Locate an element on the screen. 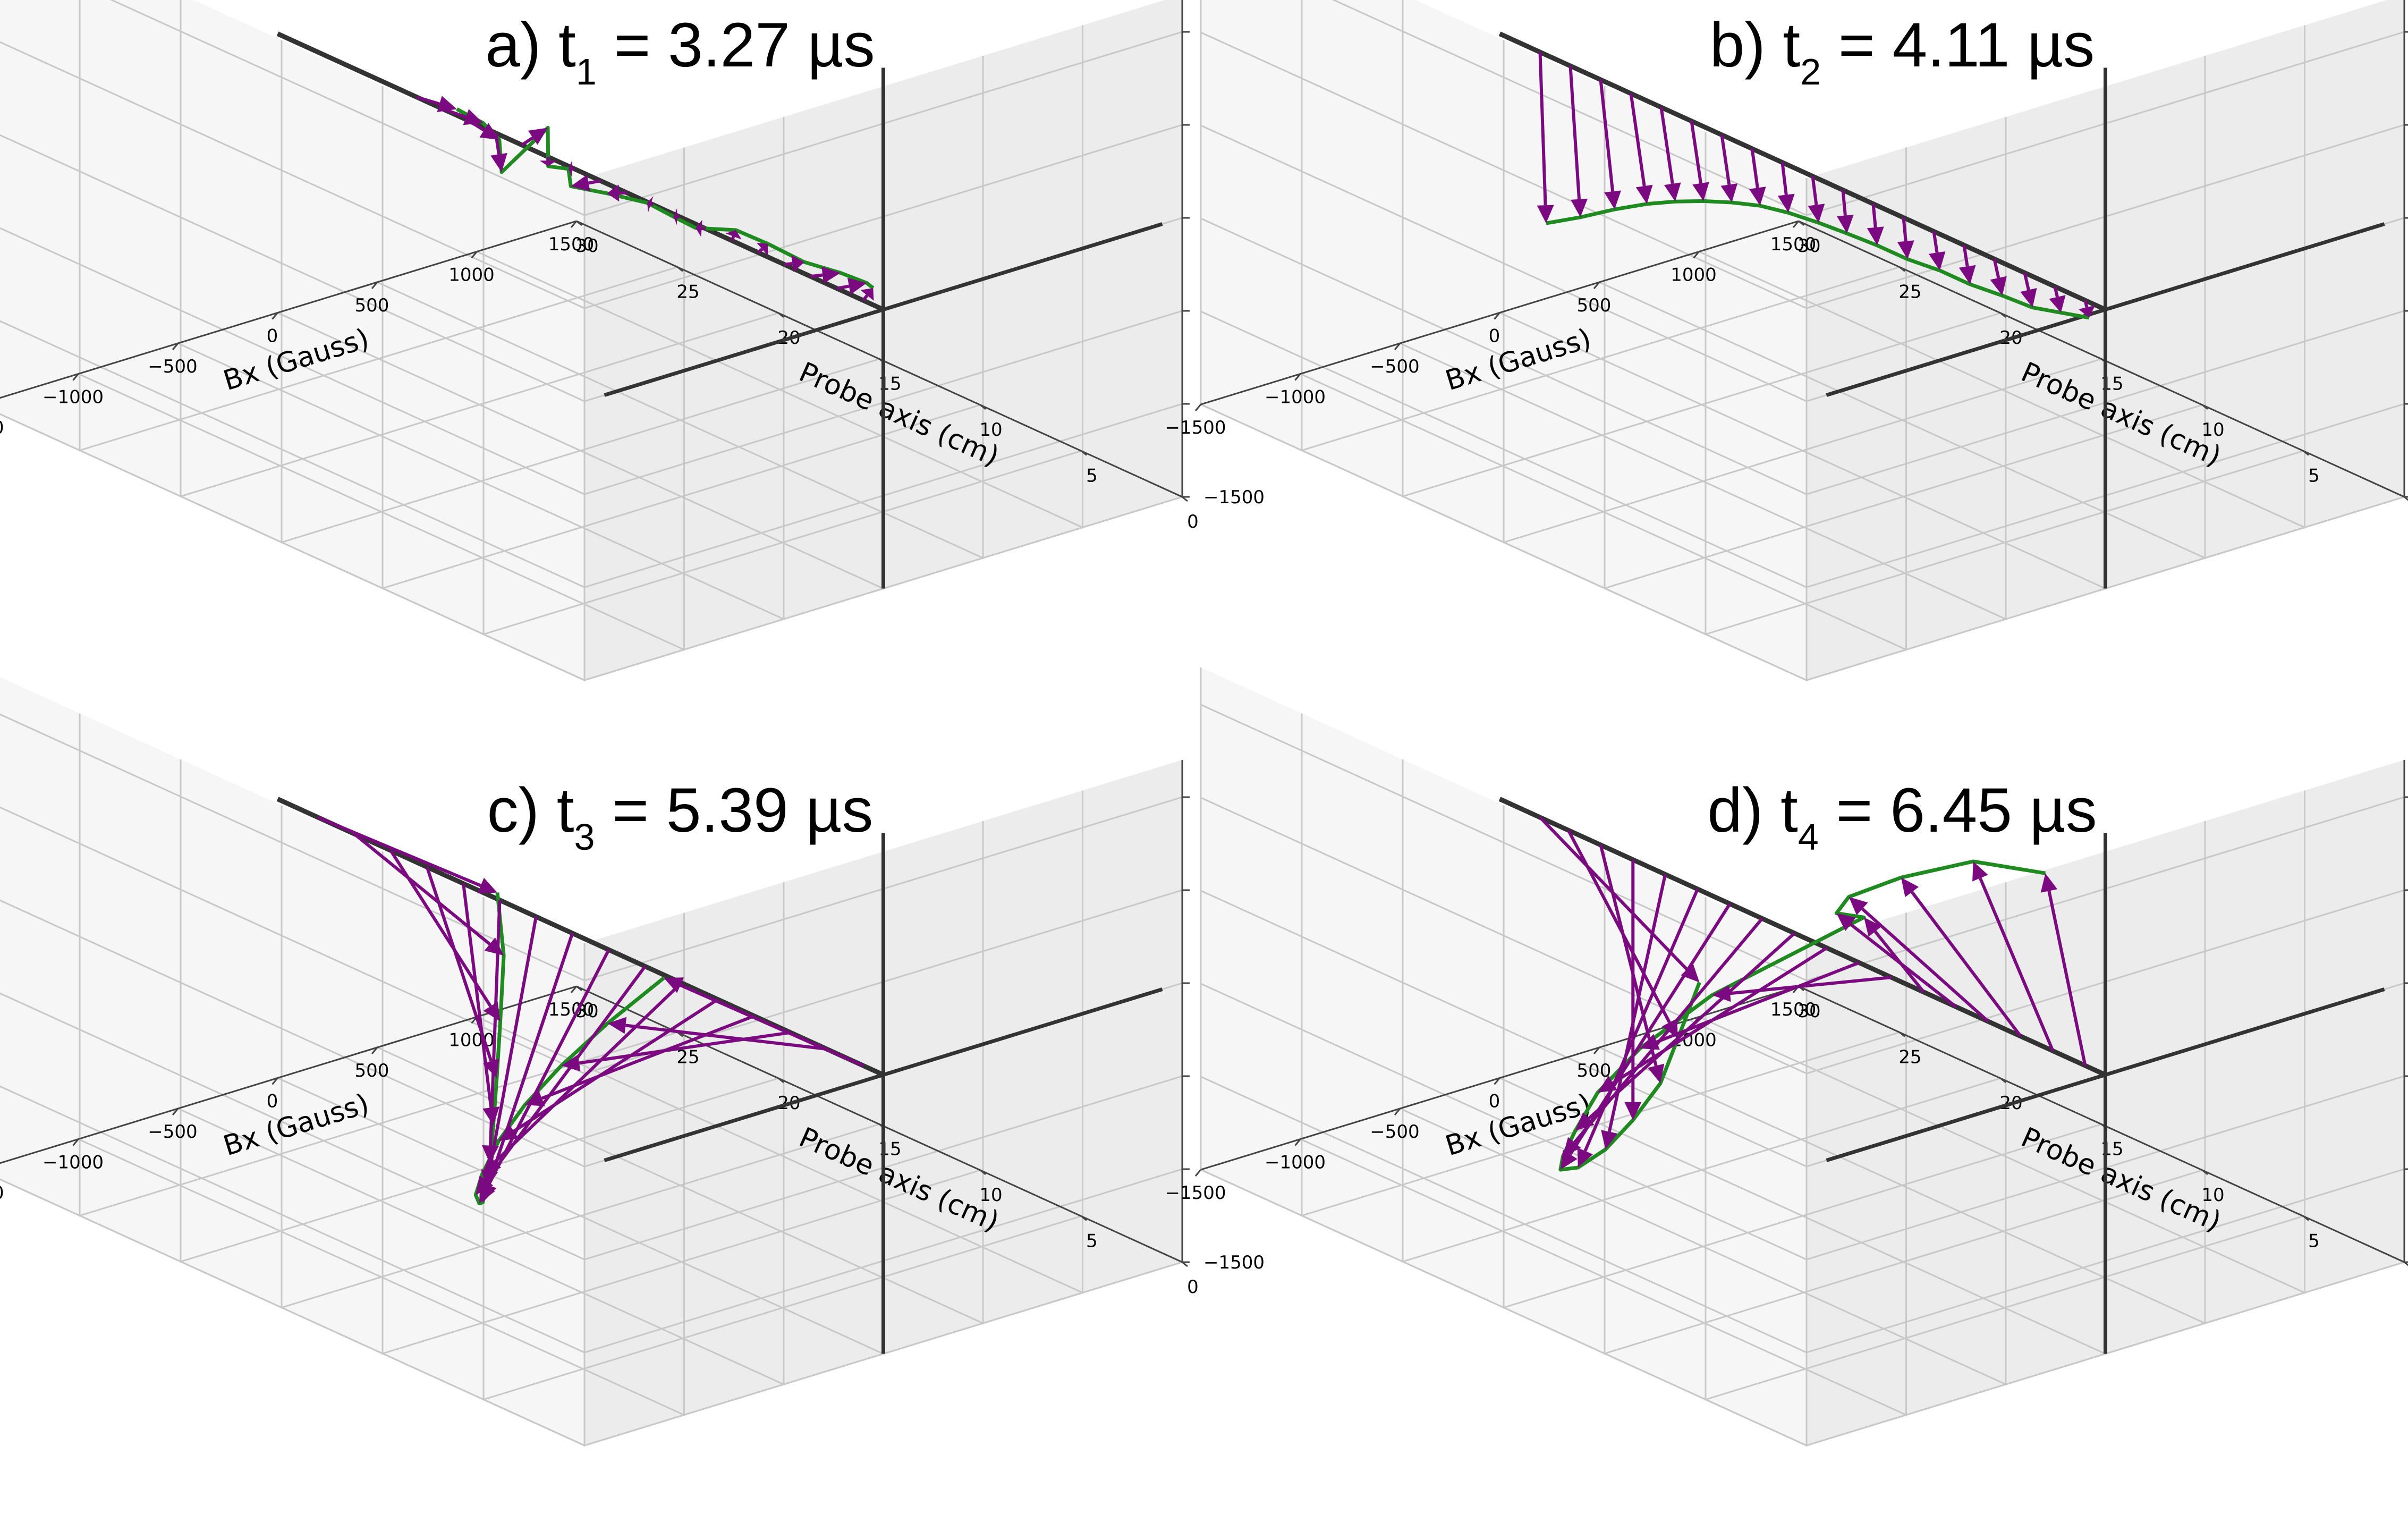 The height and width of the screenshot is (1522, 2408). panel-title: b) t2 = 4.11 µs is located at coordinates (1902, 51).